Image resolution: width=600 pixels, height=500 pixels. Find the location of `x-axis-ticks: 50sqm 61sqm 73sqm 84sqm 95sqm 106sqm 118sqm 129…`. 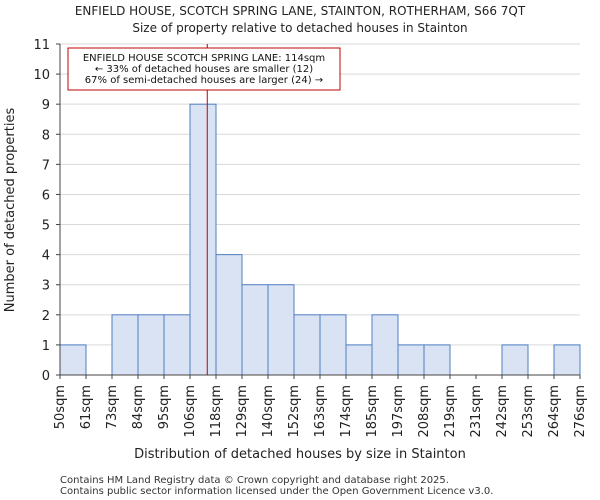

x-axis-ticks: 50sqm 61sqm 73sqm 84sqm 95sqm 106sqm 118sqm 129… is located at coordinates (320, 406).